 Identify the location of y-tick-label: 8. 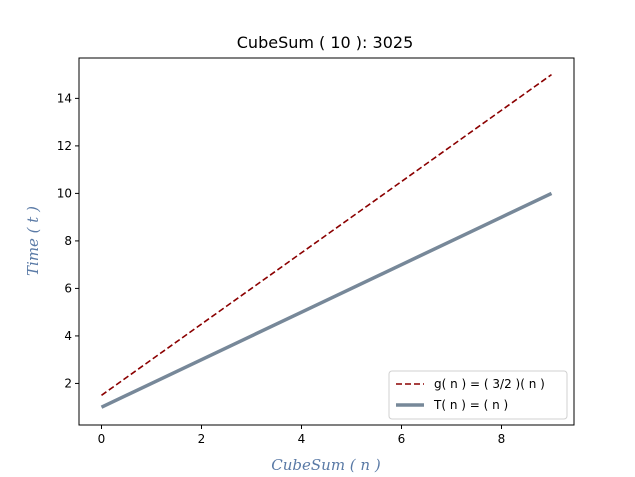
(68, 241).